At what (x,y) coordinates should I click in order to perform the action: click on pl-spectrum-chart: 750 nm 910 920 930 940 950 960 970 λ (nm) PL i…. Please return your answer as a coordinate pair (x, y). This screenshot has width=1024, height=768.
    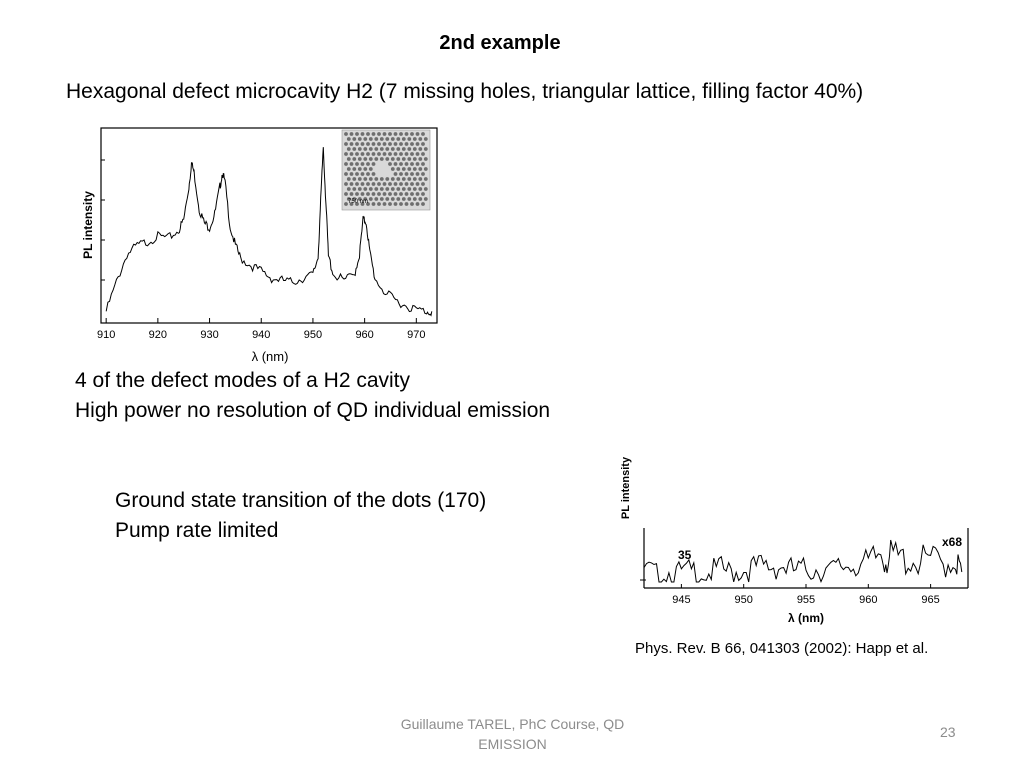
    Looking at the image, I should click on (259, 245).